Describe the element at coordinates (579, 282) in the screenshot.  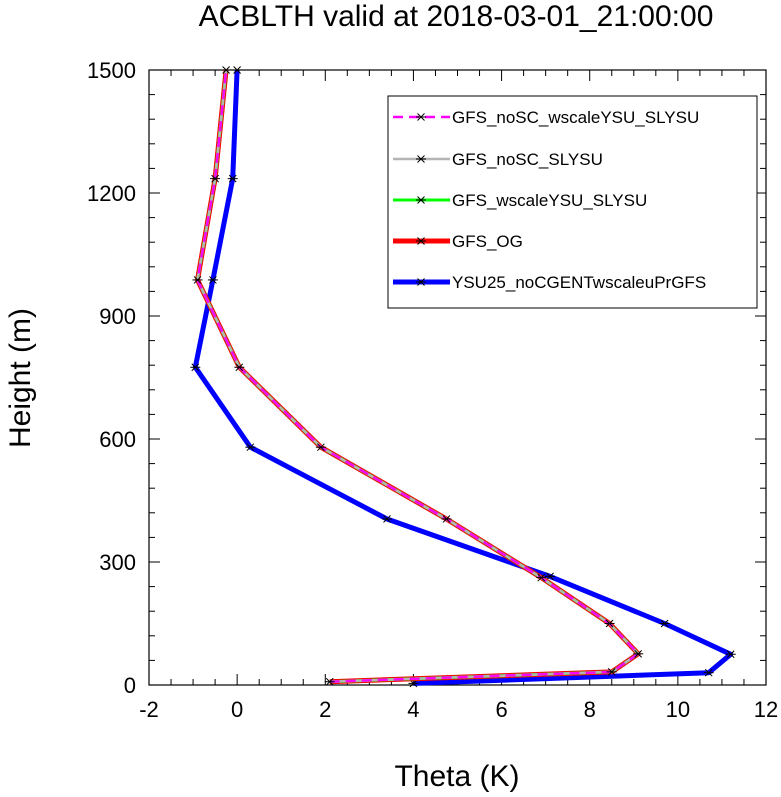
I see `legend-label: YSU25_noCGENTwscaleuPrGFS` at that location.